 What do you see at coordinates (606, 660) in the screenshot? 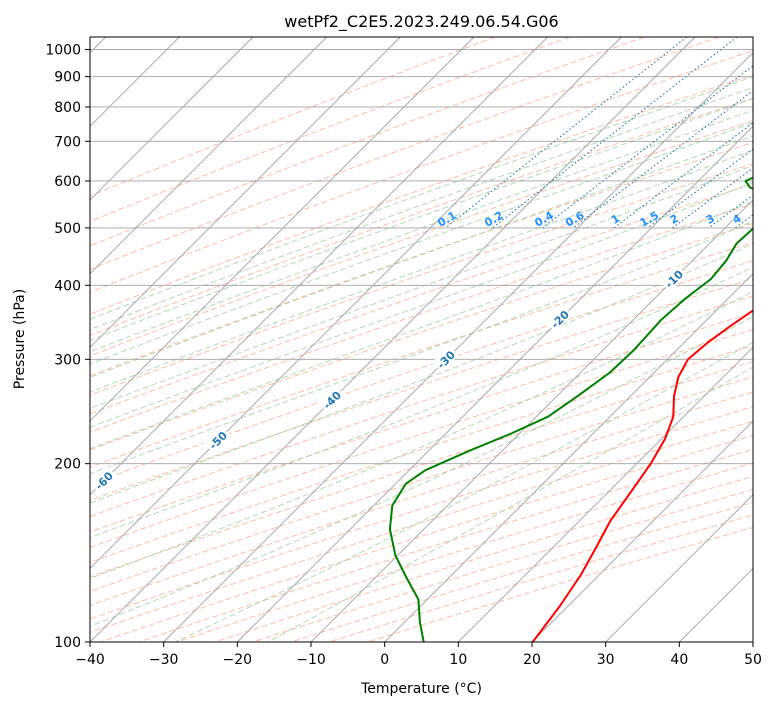
I see `x-tick-label: 30` at bounding box center [606, 660].